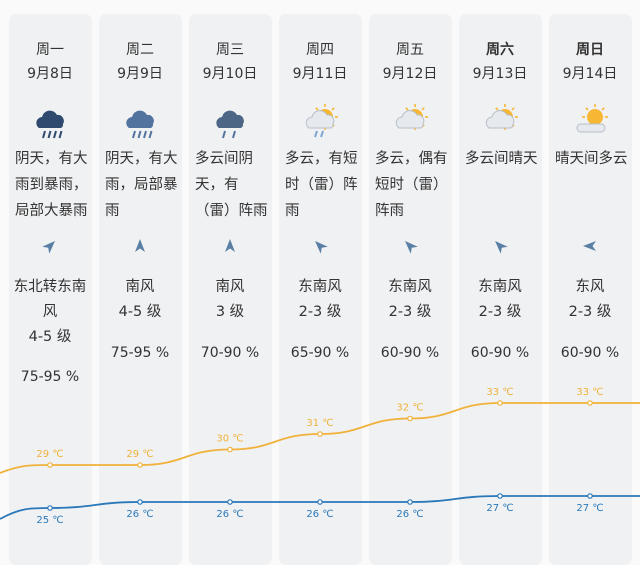  I want to click on day-label: 周二, so click(140, 50).